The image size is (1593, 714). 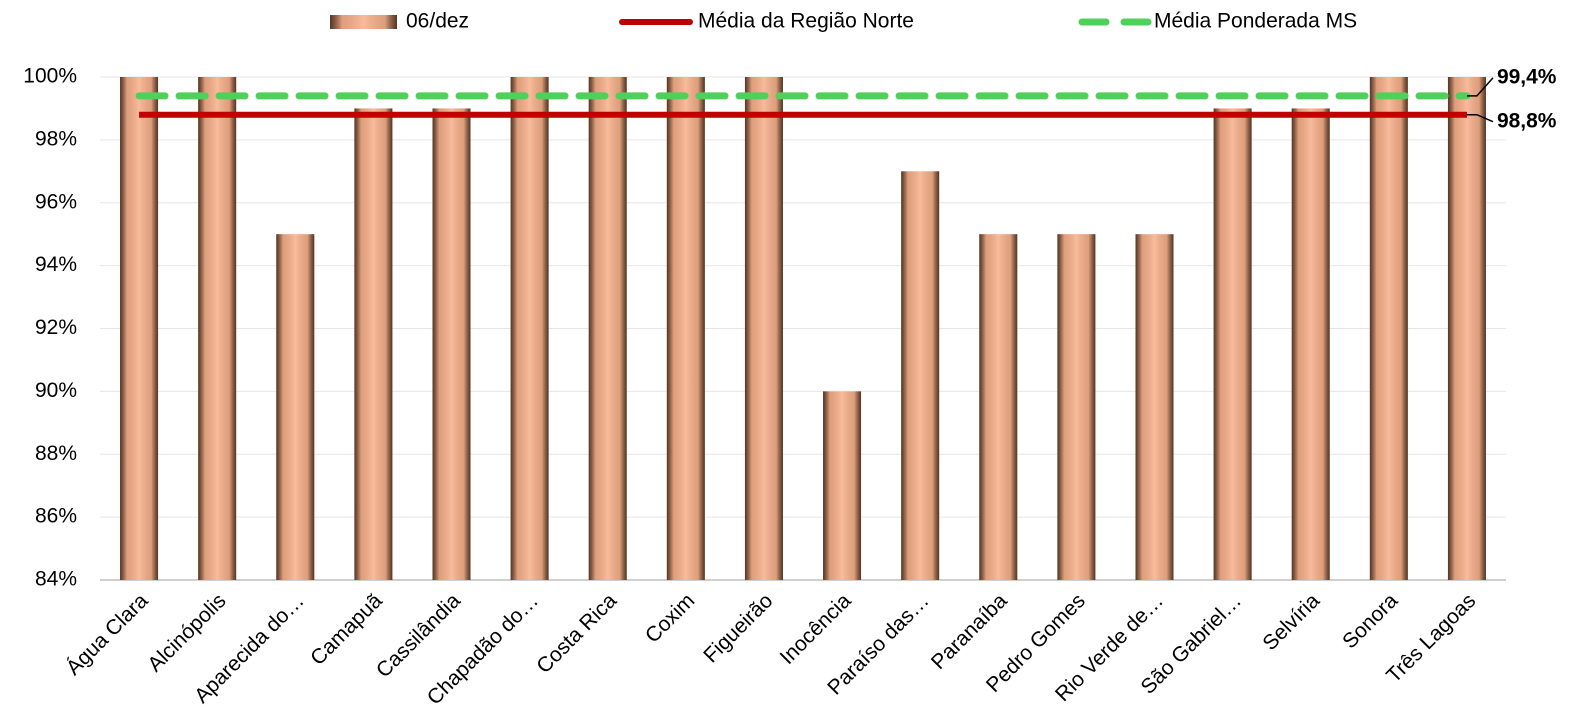 I want to click on y-tick-label: 92%, so click(x=56, y=327).